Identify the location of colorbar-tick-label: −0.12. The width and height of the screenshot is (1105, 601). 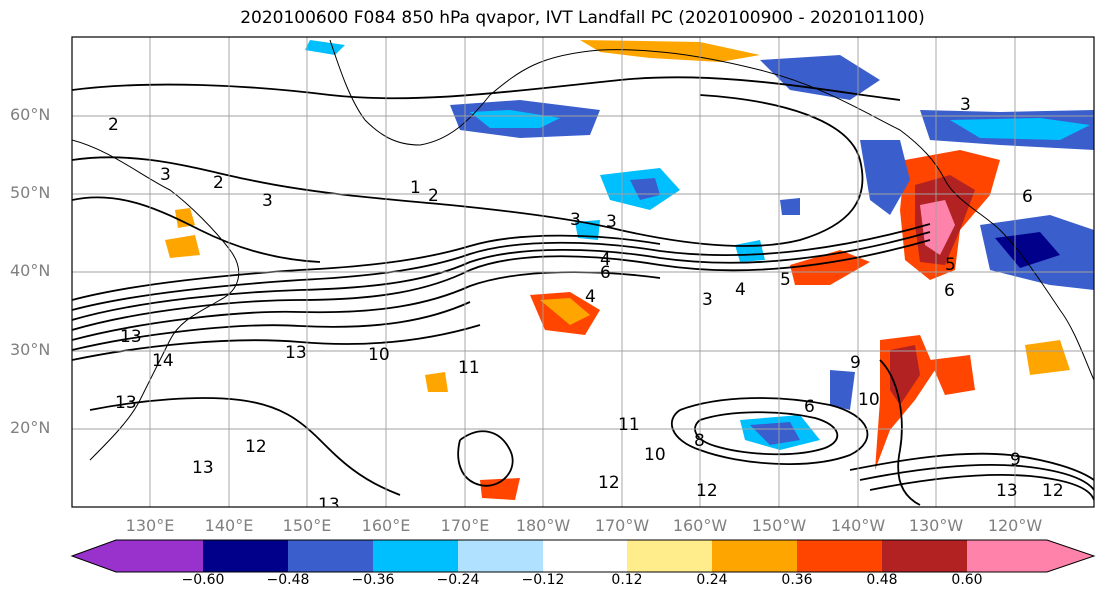
(543, 580).